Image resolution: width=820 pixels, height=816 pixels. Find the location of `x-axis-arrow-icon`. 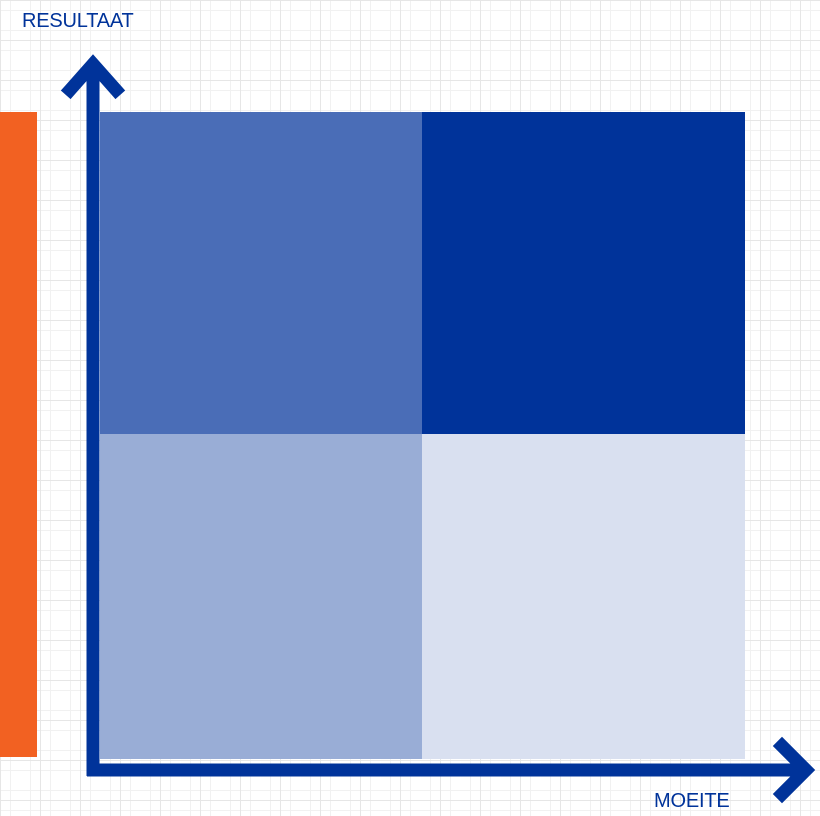

x-axis-arrow-icon is located at coordinates (794, 770).